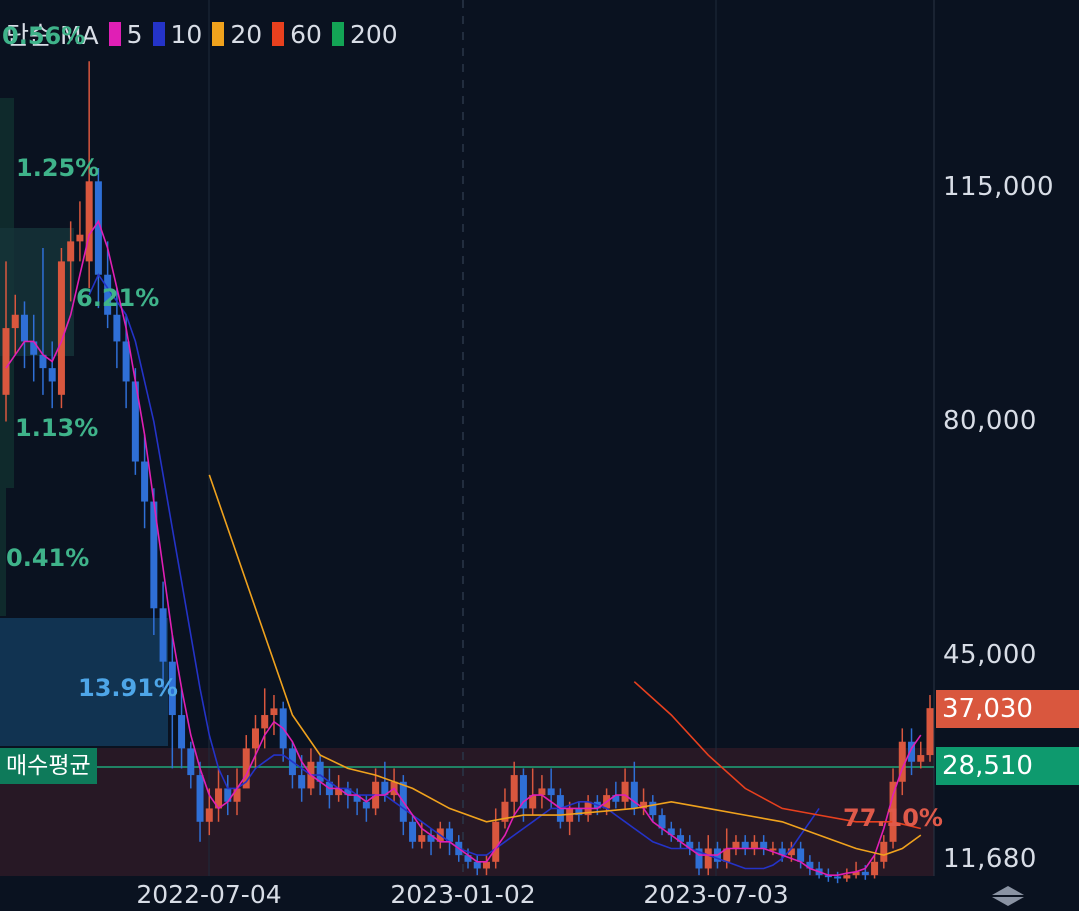 The image size is (1079, 911). I want to click on x-tick-label: 2023-07-03, so click(716, 894).